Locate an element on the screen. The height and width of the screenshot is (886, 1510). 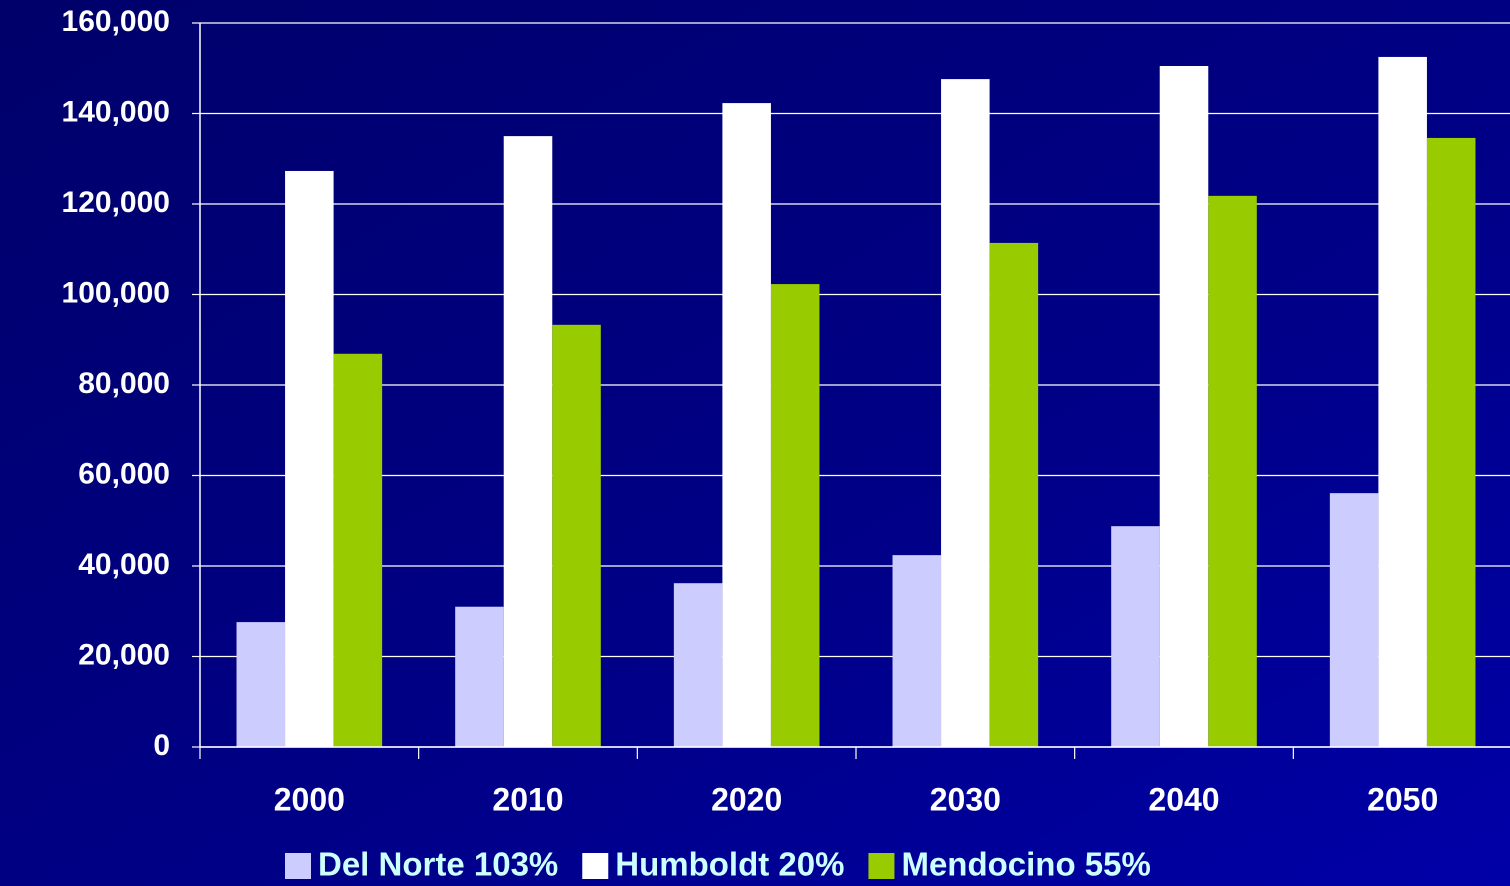
legend-label: Humboldt 20% is located at coordinates (729, 864).